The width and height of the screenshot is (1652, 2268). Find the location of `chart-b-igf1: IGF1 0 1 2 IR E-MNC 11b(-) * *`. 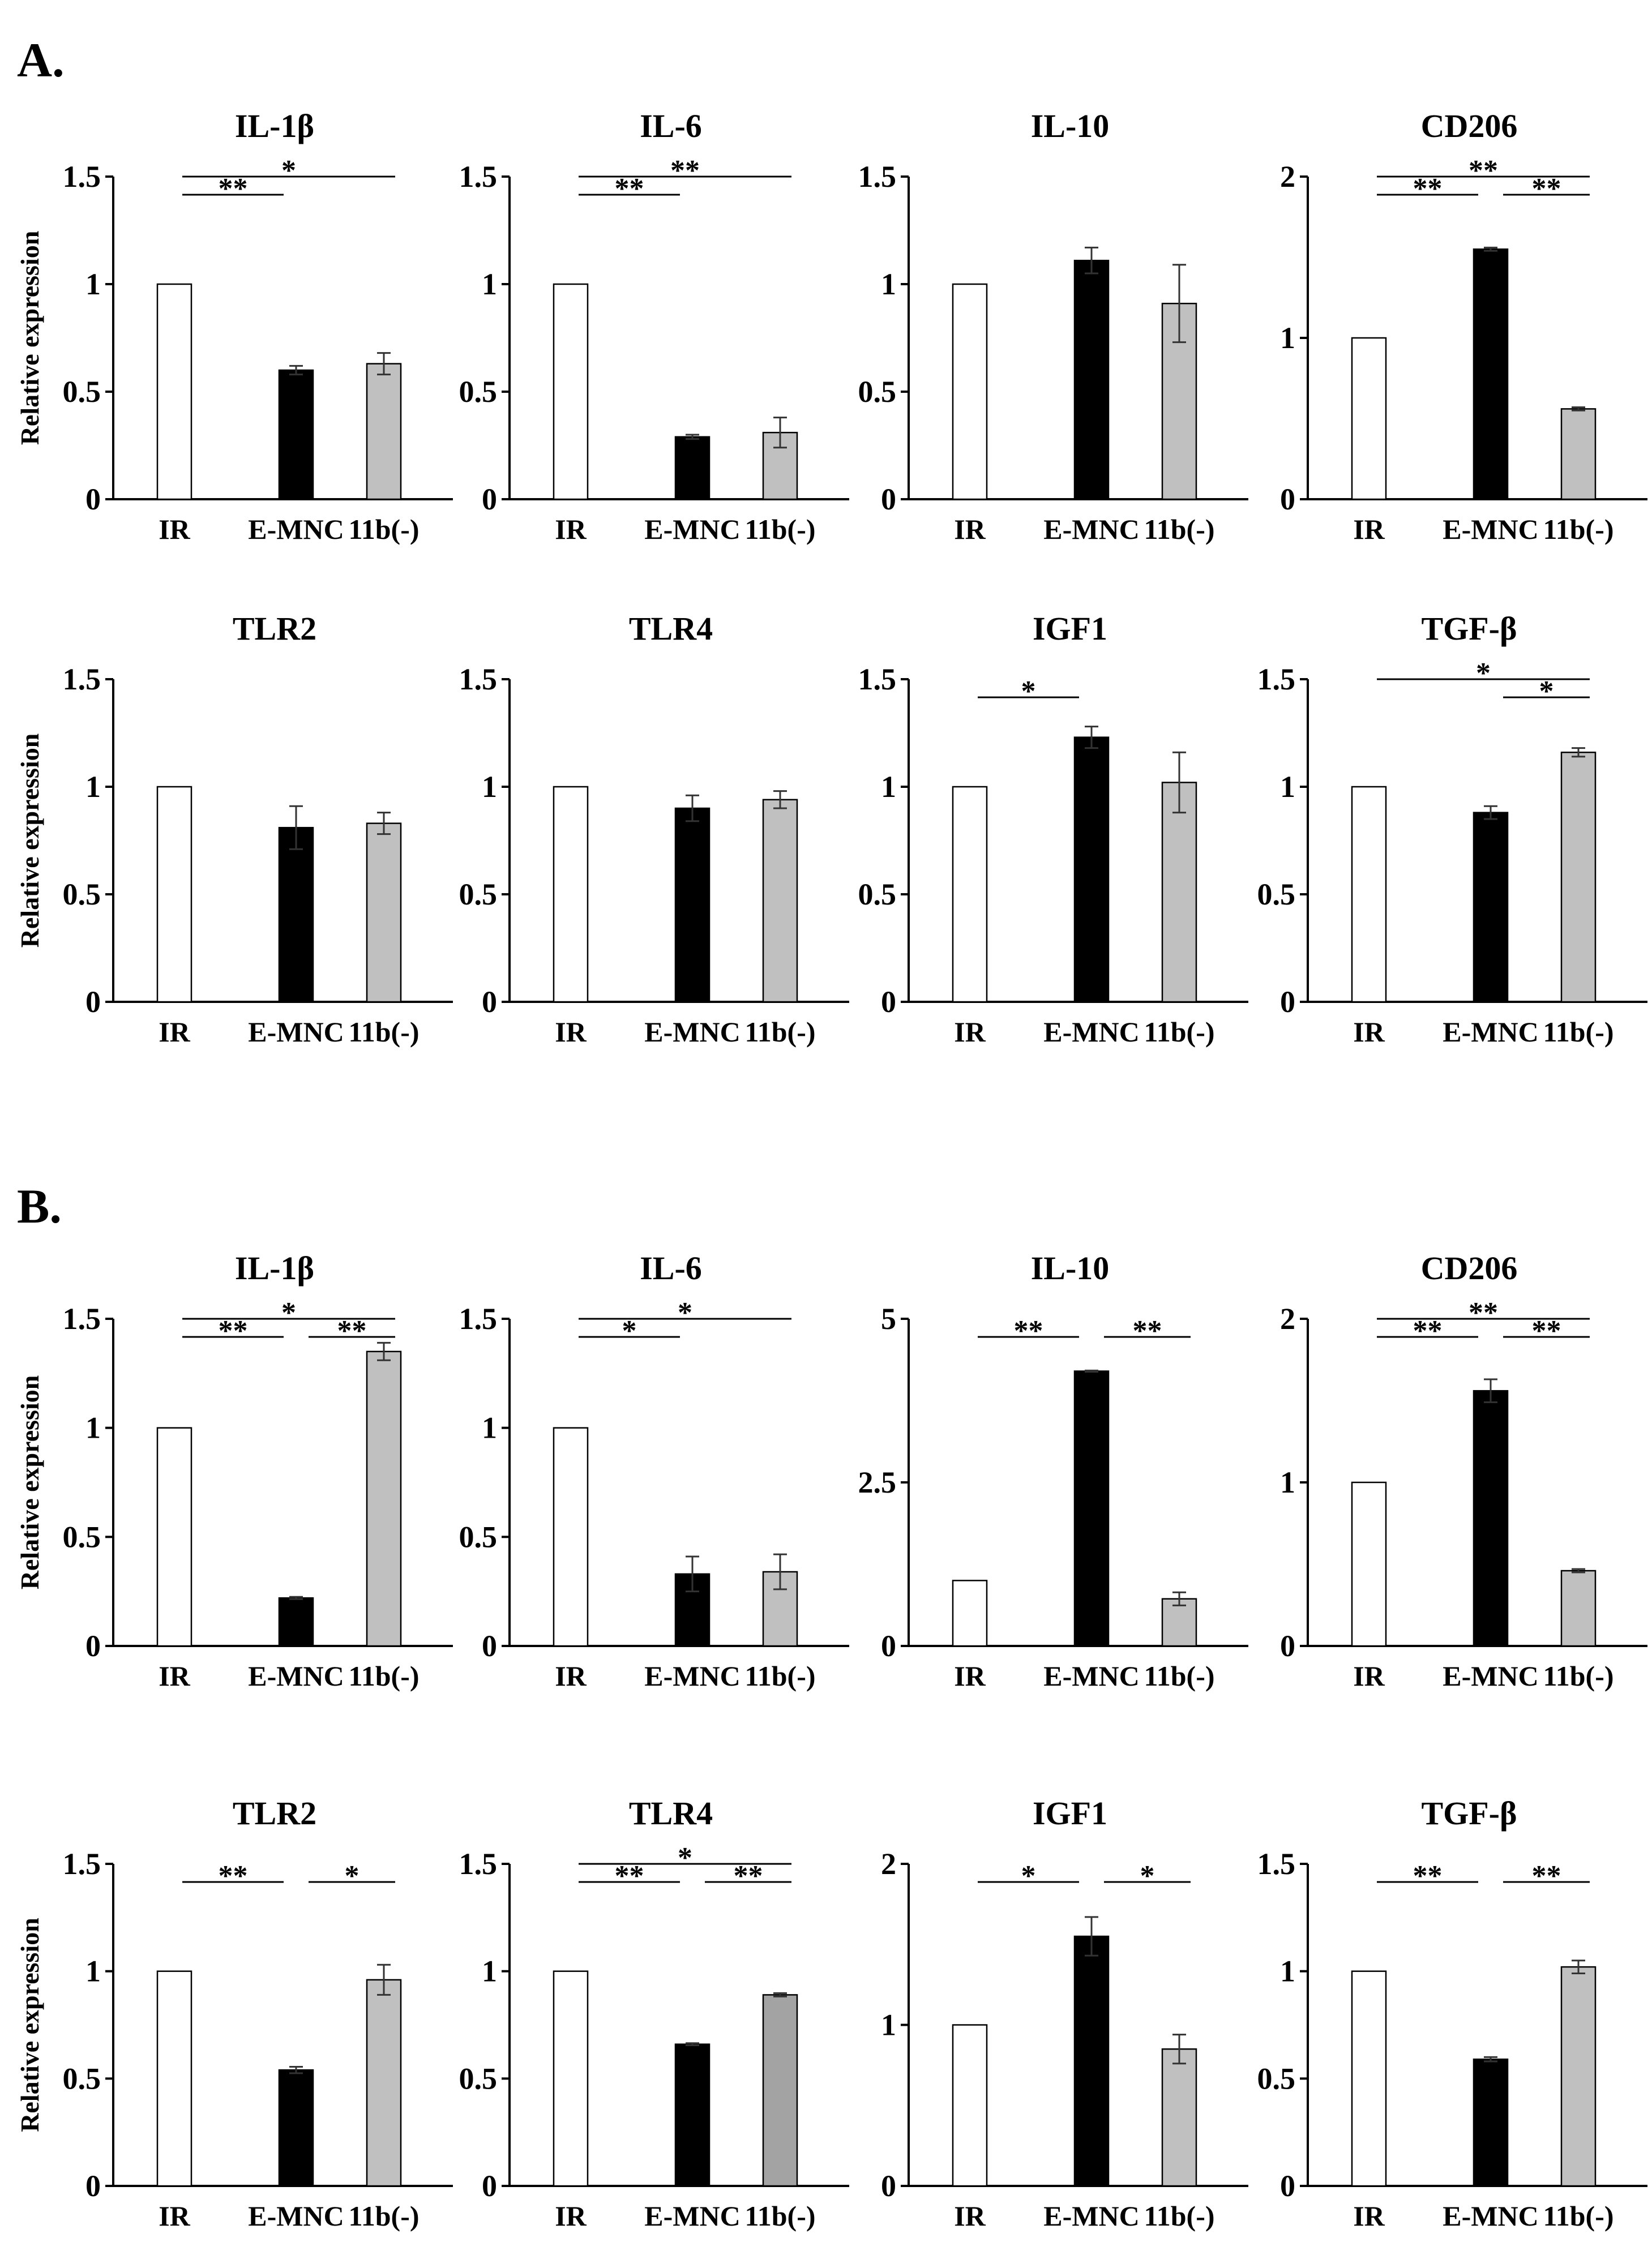

chart-b-igf1: IGF1 0 1 2 IR E-MNC 11b(-) * * is located at coordinates (1064, 2013).